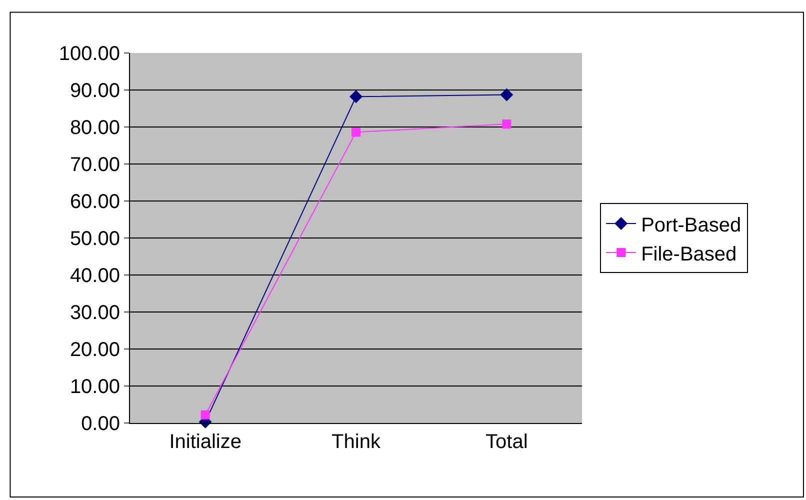  What do you see at coordinates (357, 442) in the screenshot?
I see `x-tick-label: Think` at bounding box center [357, 442].